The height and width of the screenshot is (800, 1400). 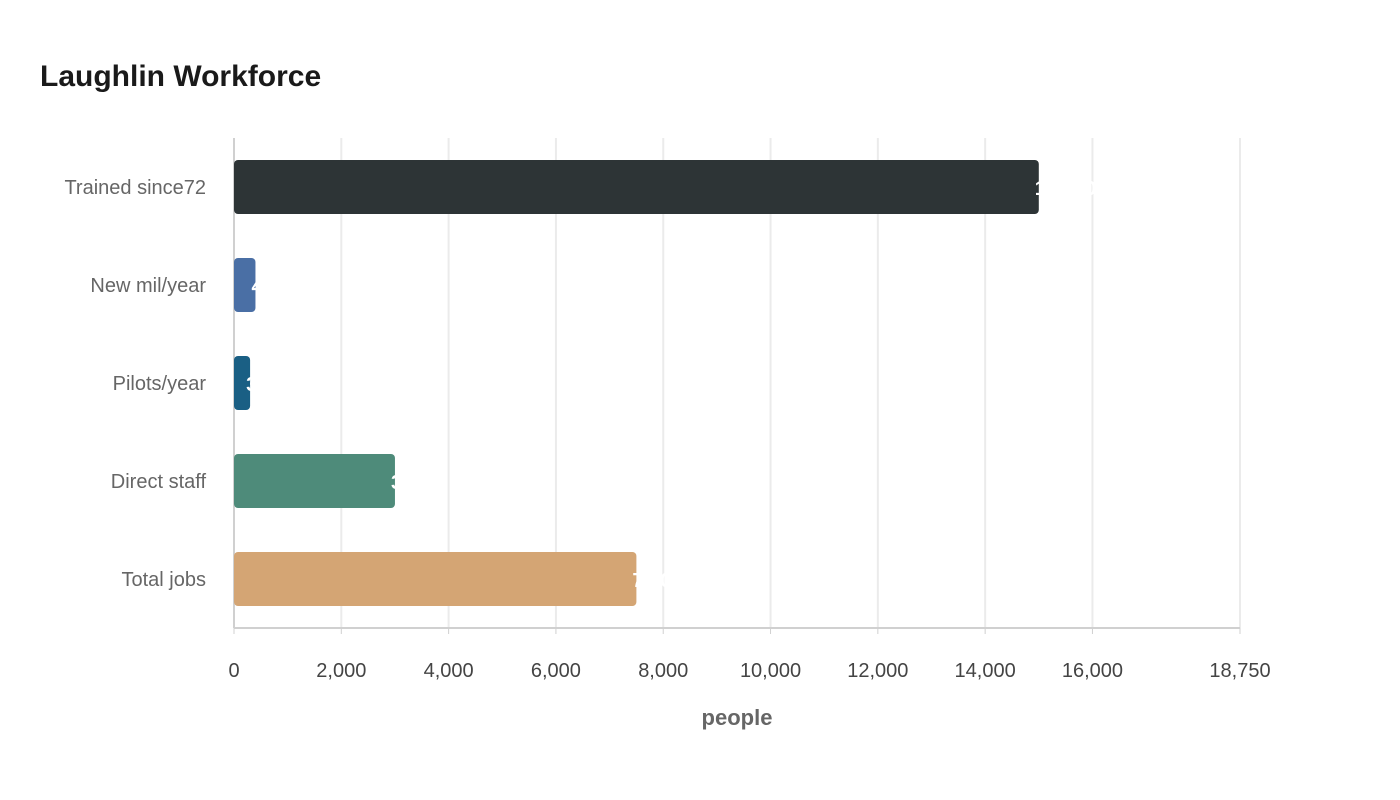 What do you see at coordinates (1239, 671) in the screenshot?
I see `x-tick-label: 18,750` at bounding box center [1239, 671].